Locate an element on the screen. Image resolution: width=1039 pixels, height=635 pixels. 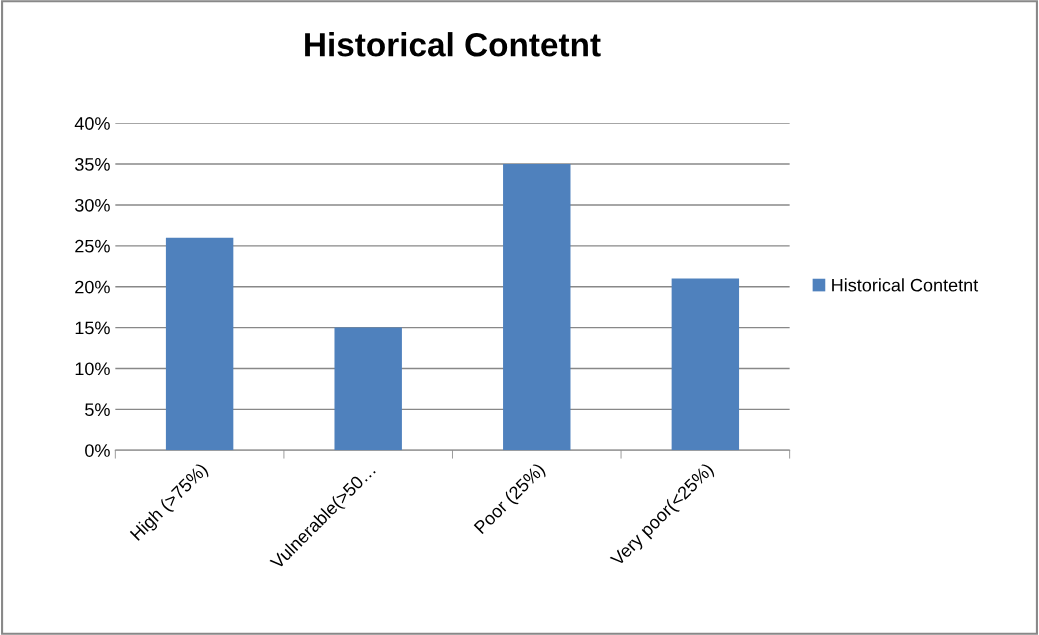
y-tick-label: 20% is located at coordinates (92, 287).